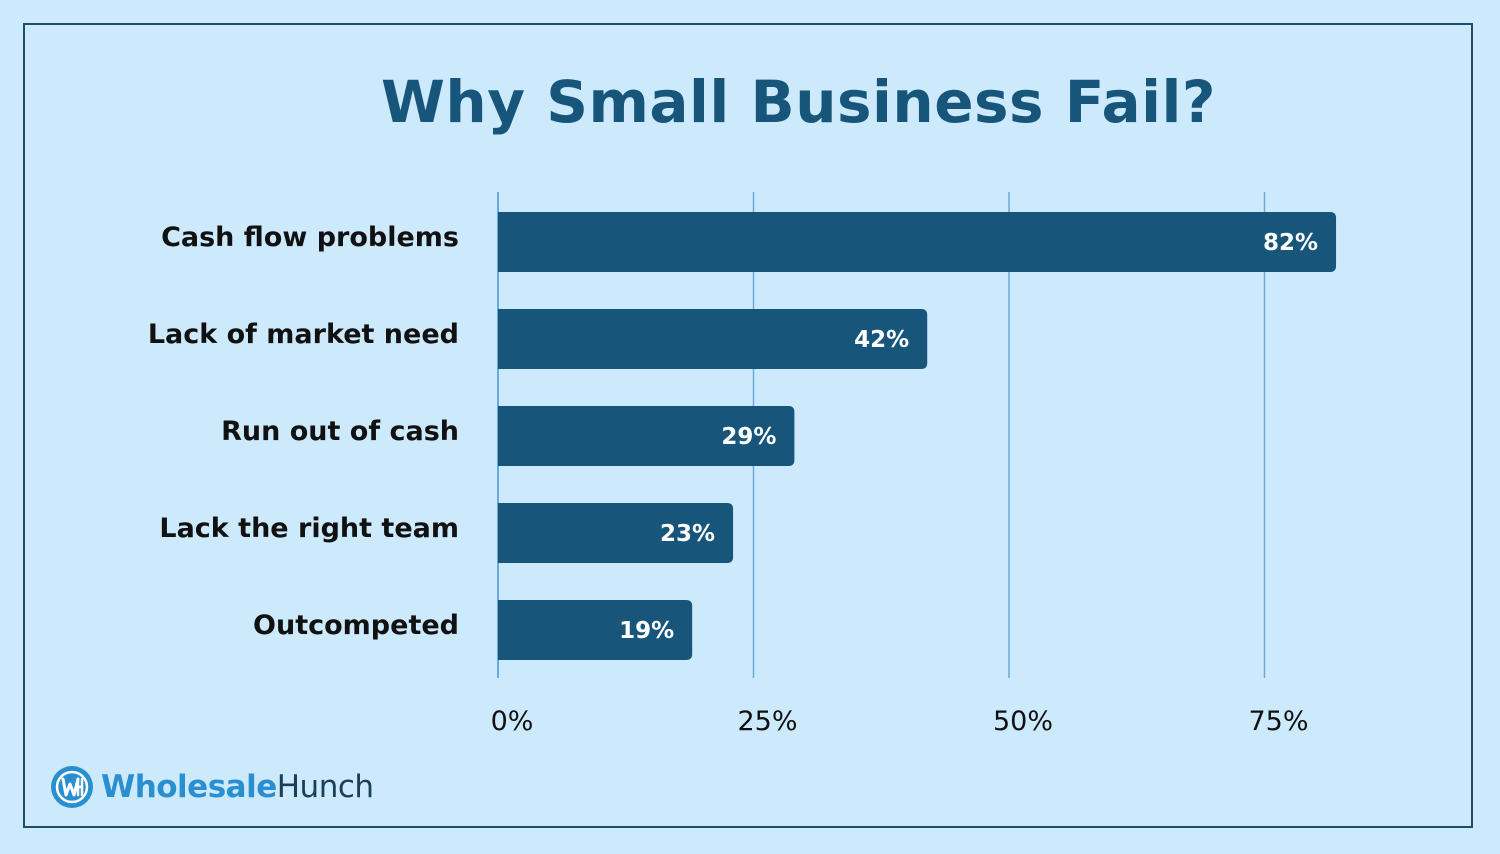  Describe the element at coordinates (646, 631) in the screenshot. I see `bar-value-label-5: 19%` at that location.